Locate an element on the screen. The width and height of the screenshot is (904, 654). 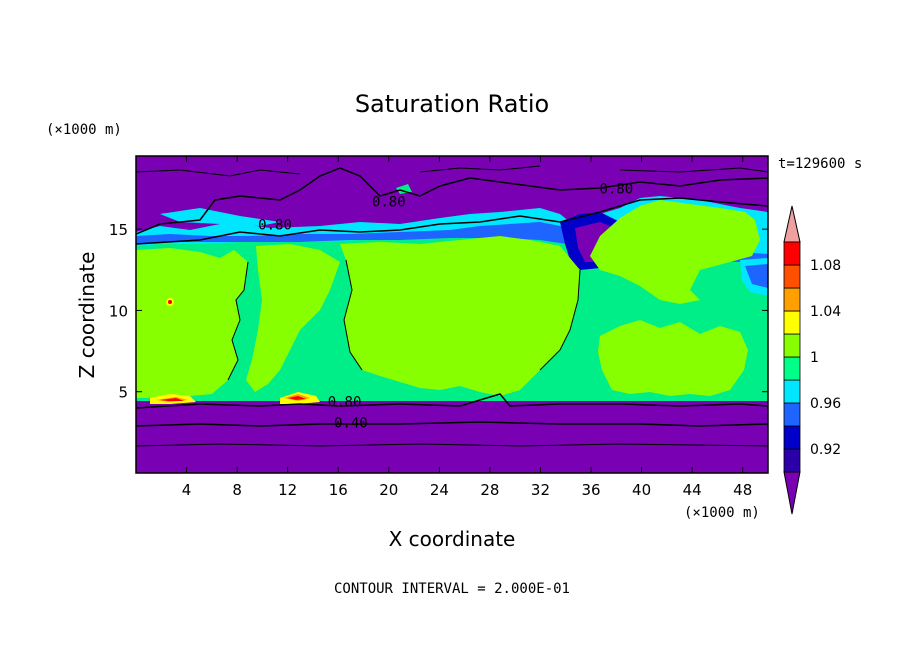
x-axis-label: X coordinate is located at coordinates (452, 539).